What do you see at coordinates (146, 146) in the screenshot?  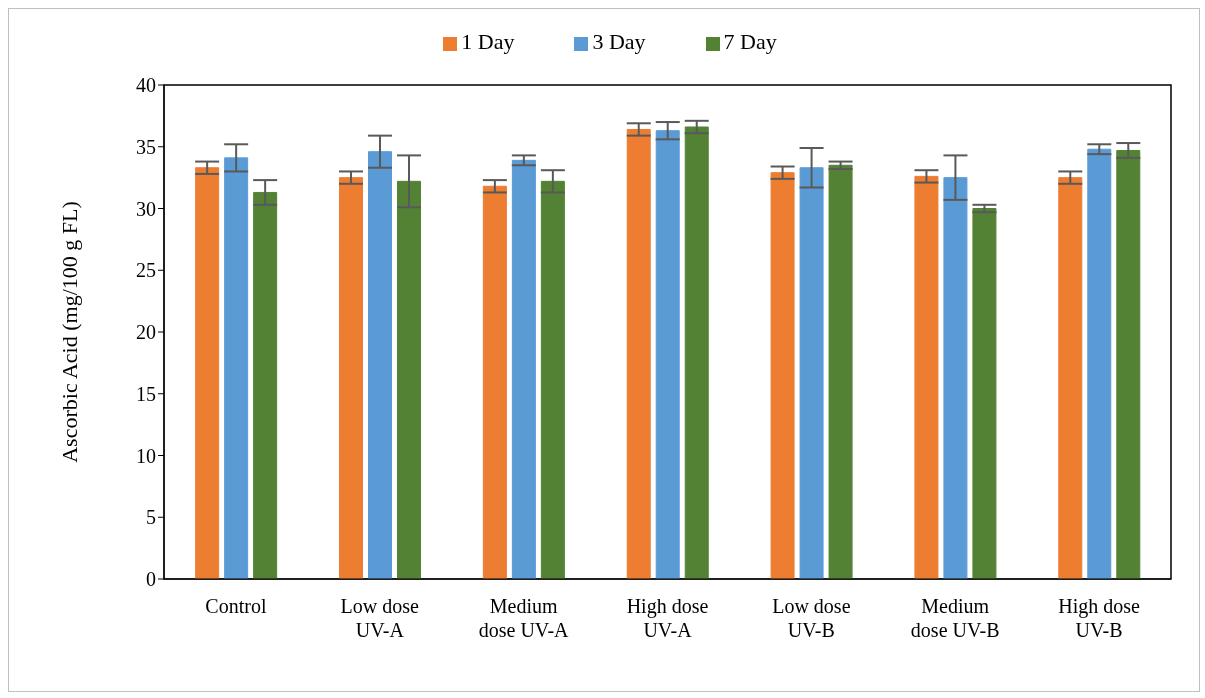 I see `y-tick-label: 35` at bounding box center [146, 146].